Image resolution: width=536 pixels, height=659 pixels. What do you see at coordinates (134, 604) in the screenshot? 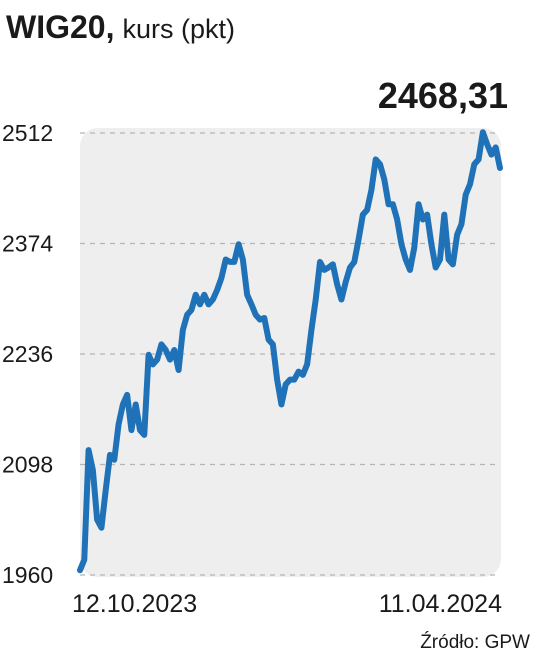
I see `x-tick-label: 12.10.2023` at bounding box center [134, 604].